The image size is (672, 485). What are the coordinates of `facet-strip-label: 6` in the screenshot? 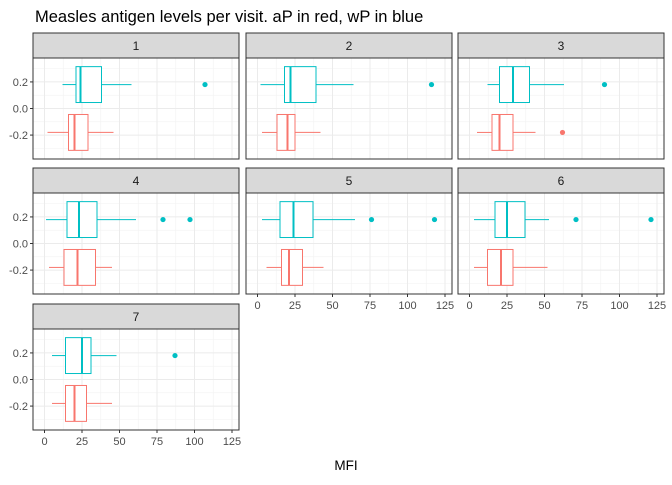 It's located at (561, 181).